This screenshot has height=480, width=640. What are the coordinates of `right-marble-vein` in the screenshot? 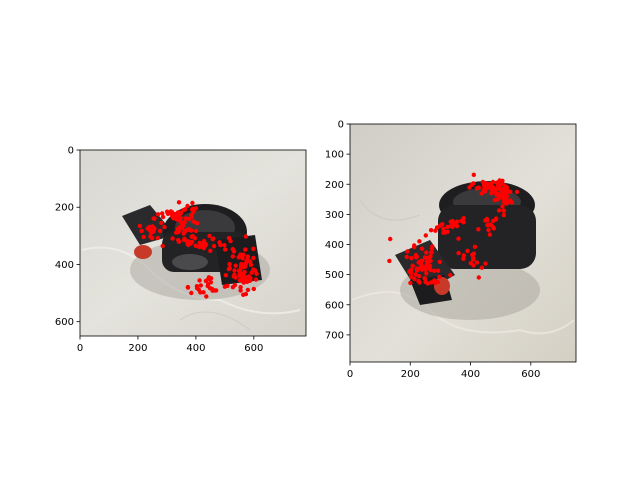 It's located at (463, 313).